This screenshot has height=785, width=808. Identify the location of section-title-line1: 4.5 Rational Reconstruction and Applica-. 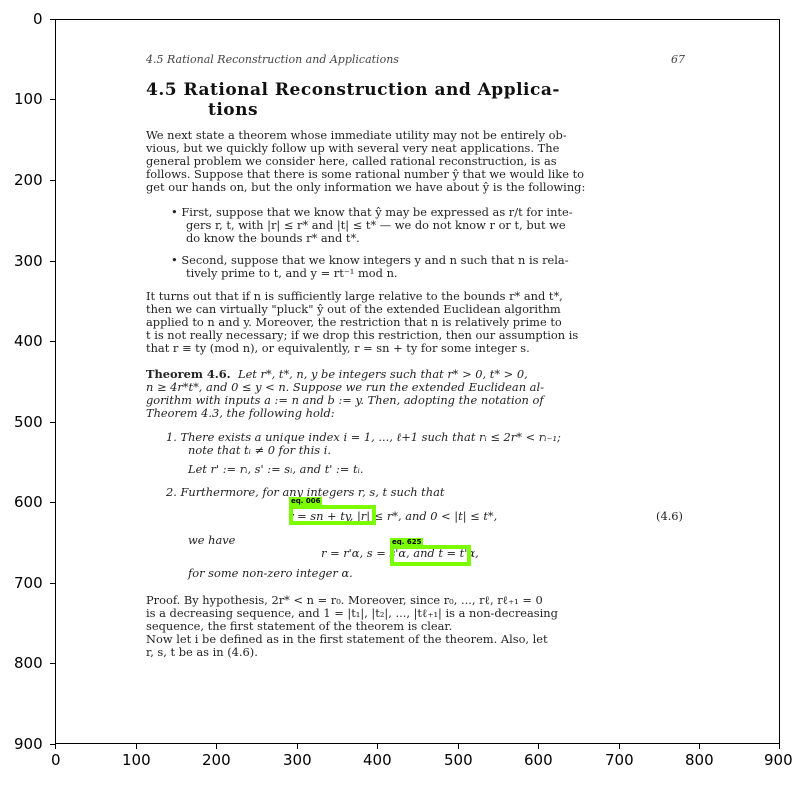
(353, 90).